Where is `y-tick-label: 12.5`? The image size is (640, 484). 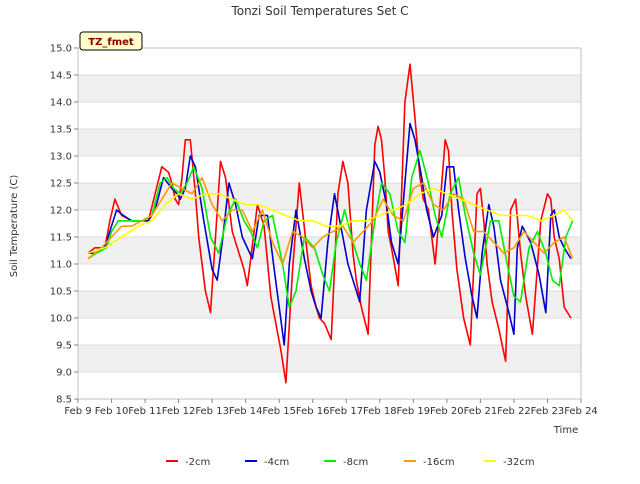
y-tick-label: 12.5 is located at coordinates (61, 184).